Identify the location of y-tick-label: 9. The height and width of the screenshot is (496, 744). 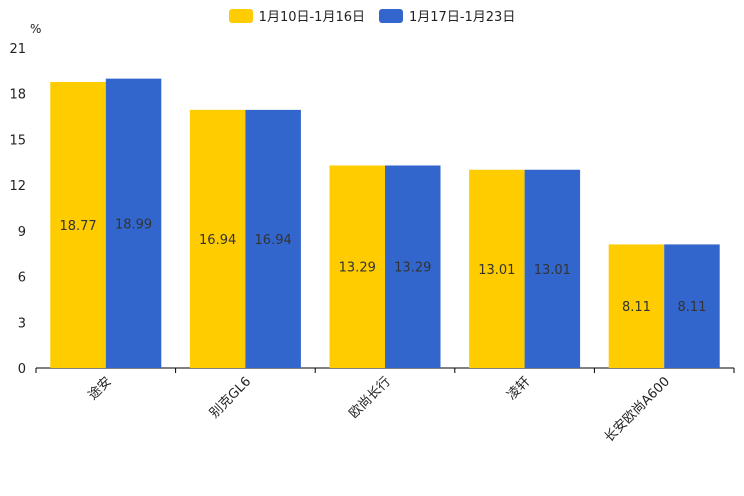
(22, 232).